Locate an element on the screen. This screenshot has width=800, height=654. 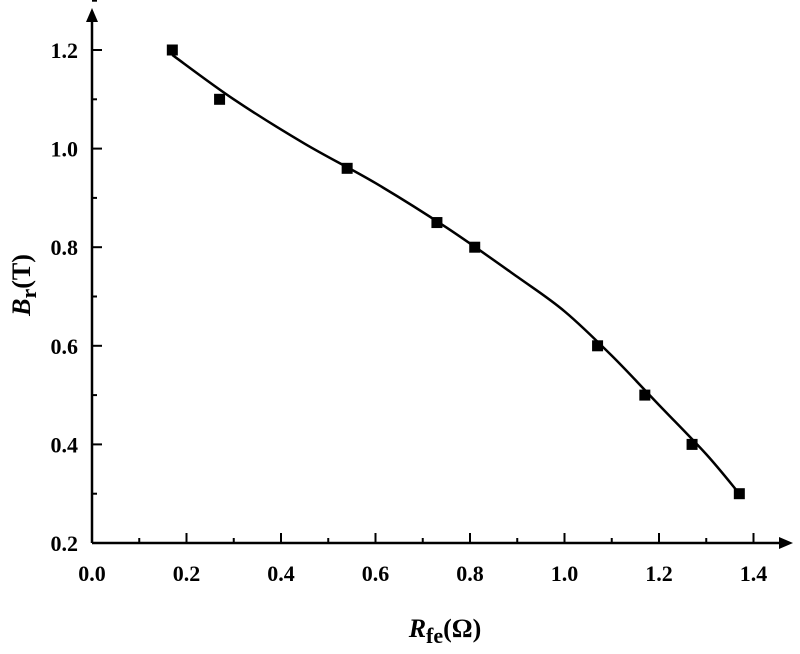
y-axis-label-main: B is located at coordinates (21, 308).